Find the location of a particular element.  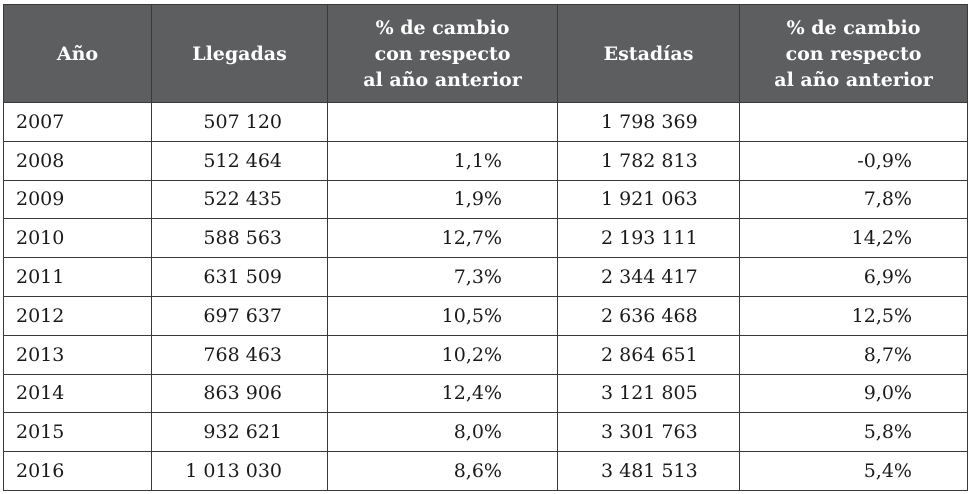

arrivals-cell: 768 463 is located at coordinates (239, 354).